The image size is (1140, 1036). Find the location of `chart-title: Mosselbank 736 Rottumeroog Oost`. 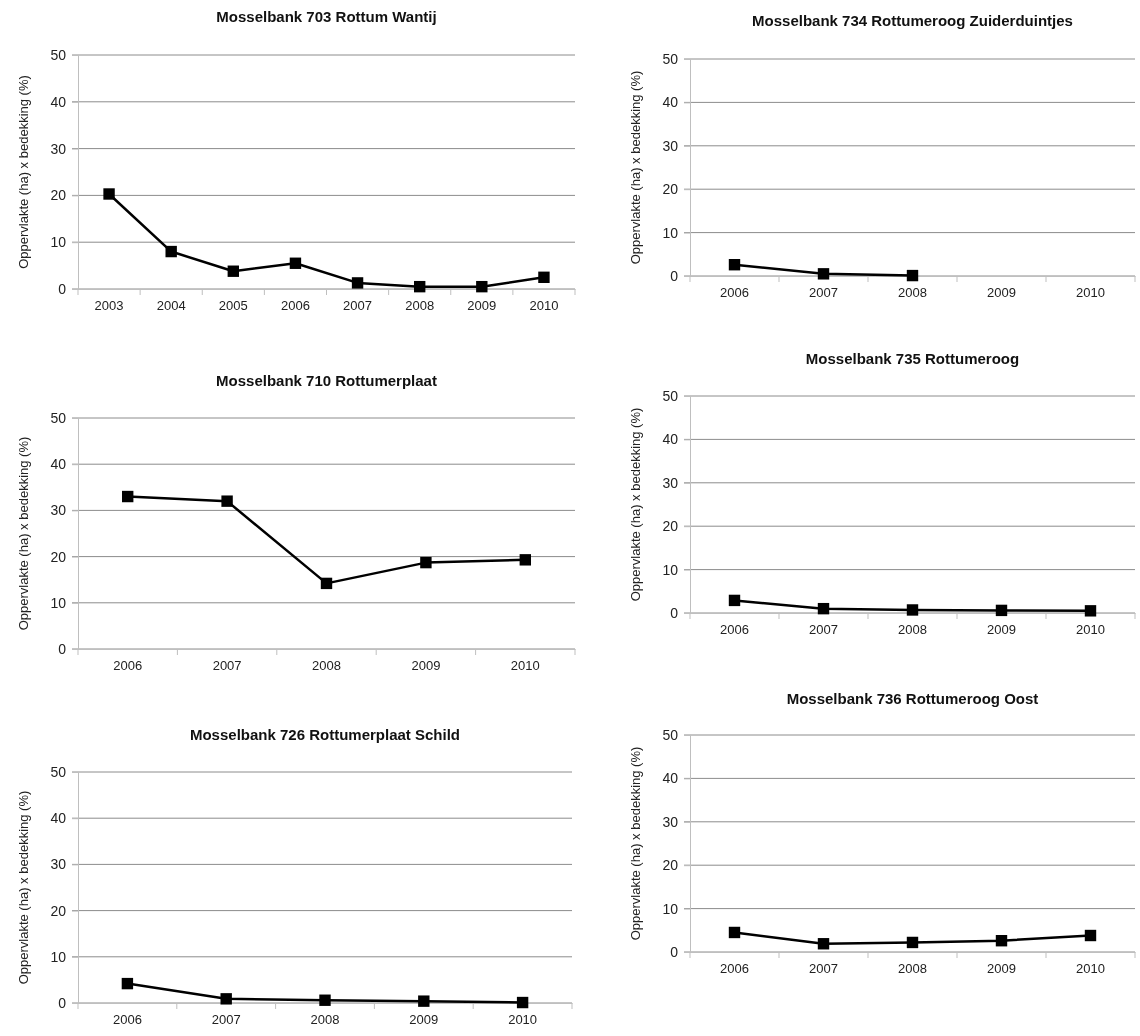

chart-title: Mosselbank 736 Rottumeroog Oost is located at coordinates (912, 698).